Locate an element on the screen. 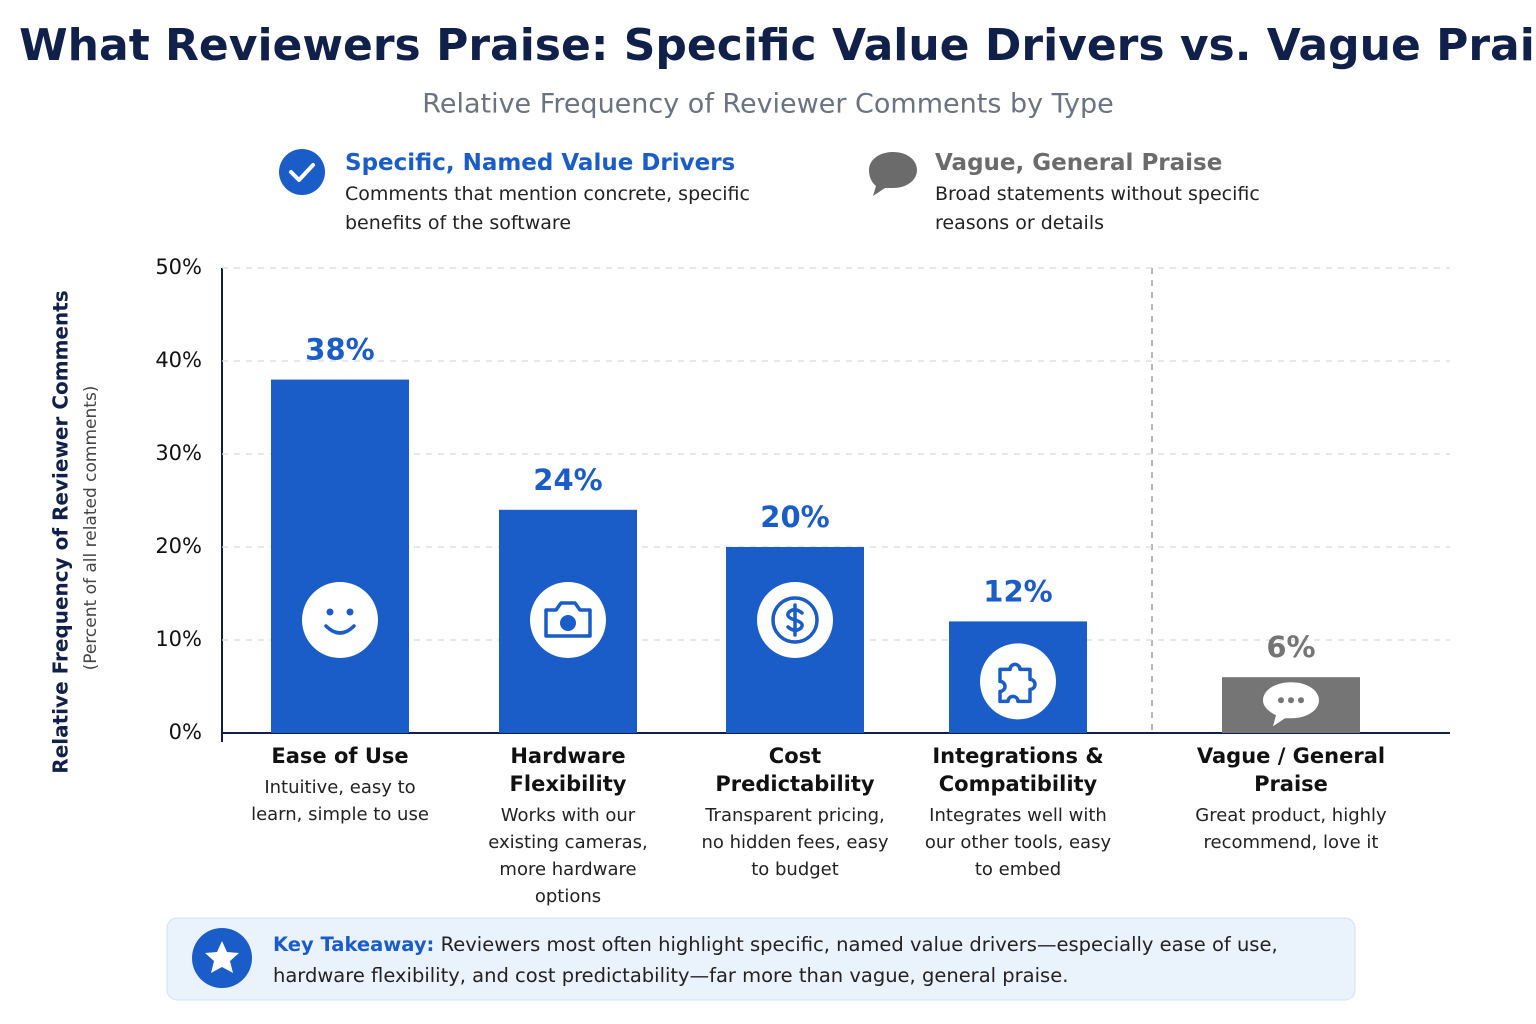 The image size is (1536, 1024). takeaway-box is located at coordinates (761, 959).